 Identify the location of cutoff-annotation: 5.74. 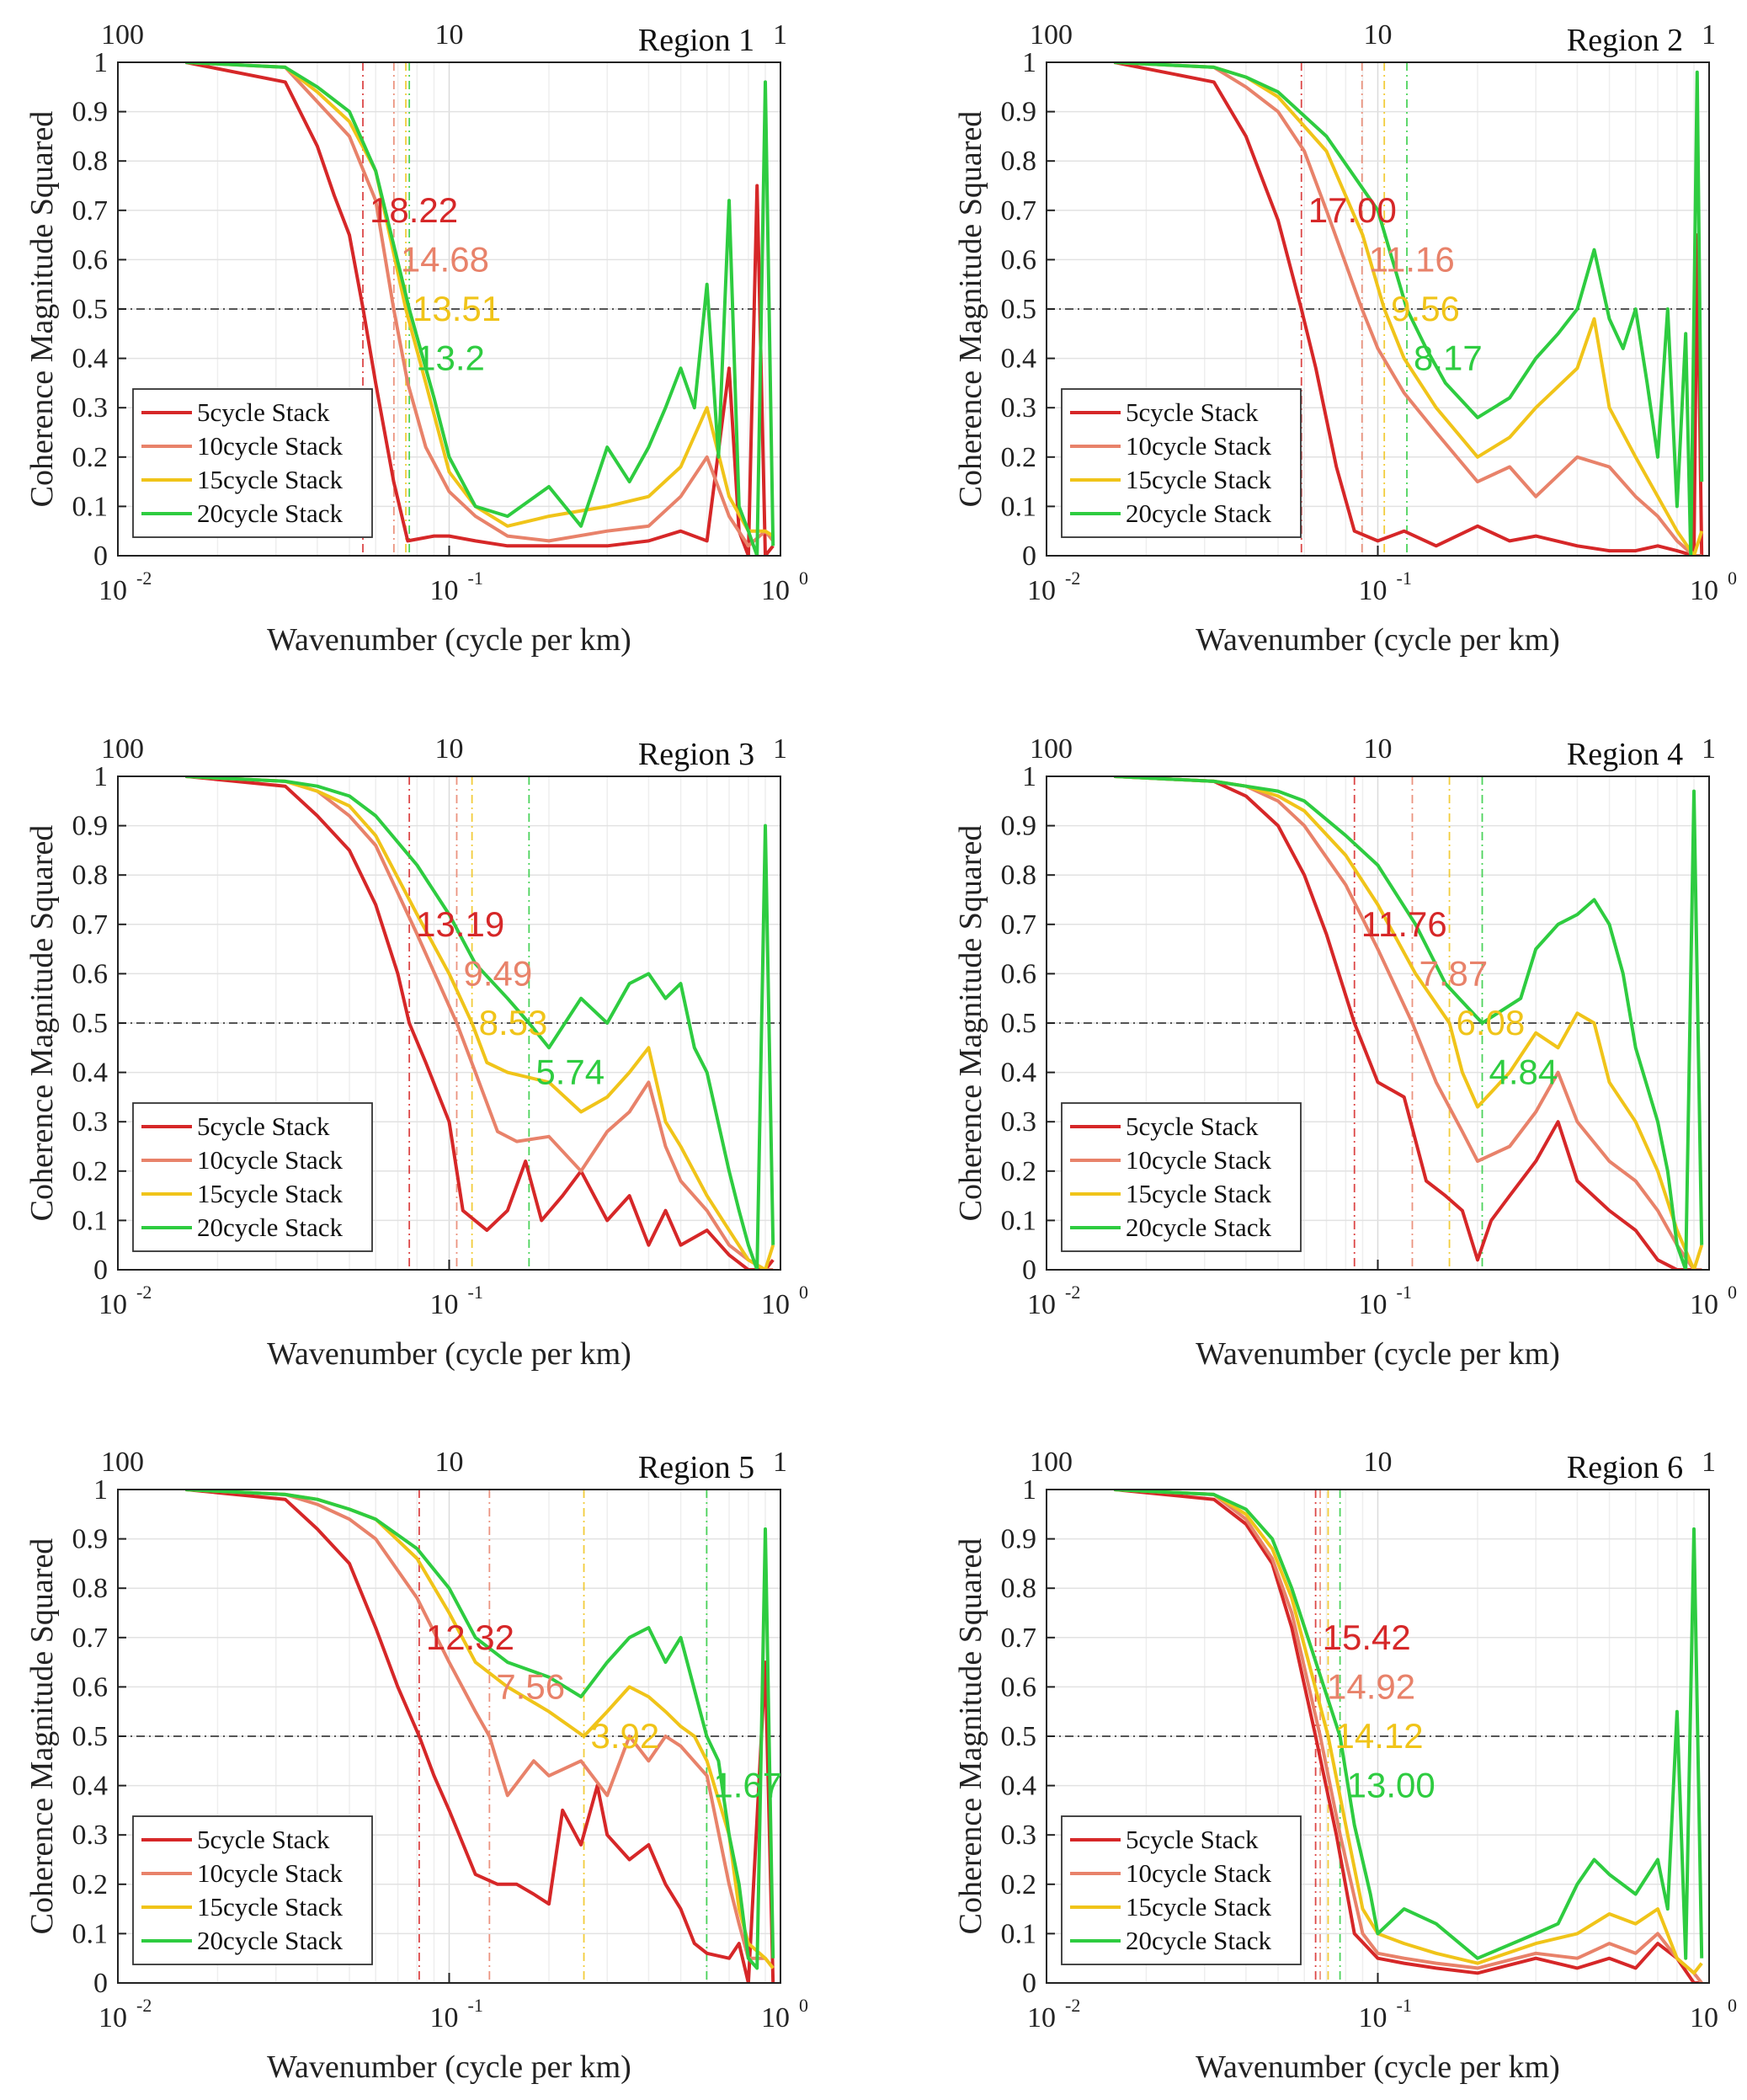
(570, 1072).